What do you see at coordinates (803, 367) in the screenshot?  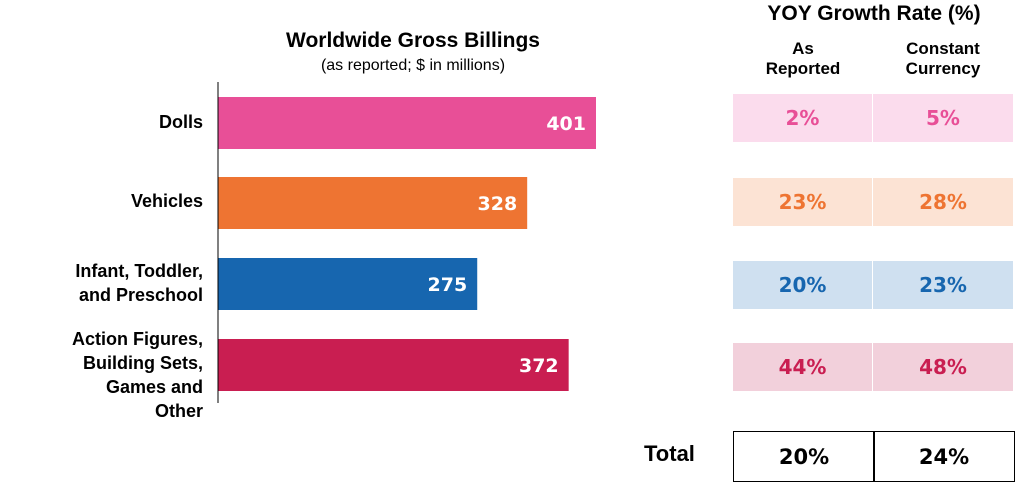 I see `yoy-cell-as-reported: 44%` at bounding box center [803, 367].